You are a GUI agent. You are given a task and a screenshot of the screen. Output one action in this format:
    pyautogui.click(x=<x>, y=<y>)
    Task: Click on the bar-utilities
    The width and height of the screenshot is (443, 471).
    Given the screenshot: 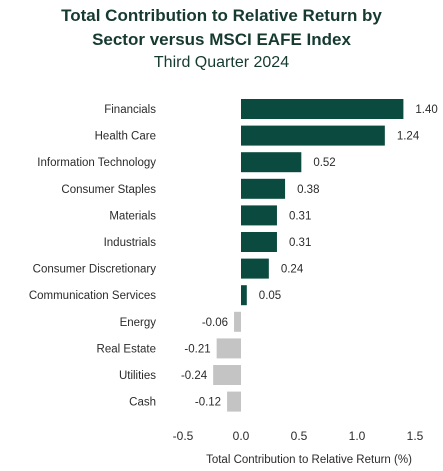 What is the action you would take?
    pyautogui.click(x=227, y=375)
    